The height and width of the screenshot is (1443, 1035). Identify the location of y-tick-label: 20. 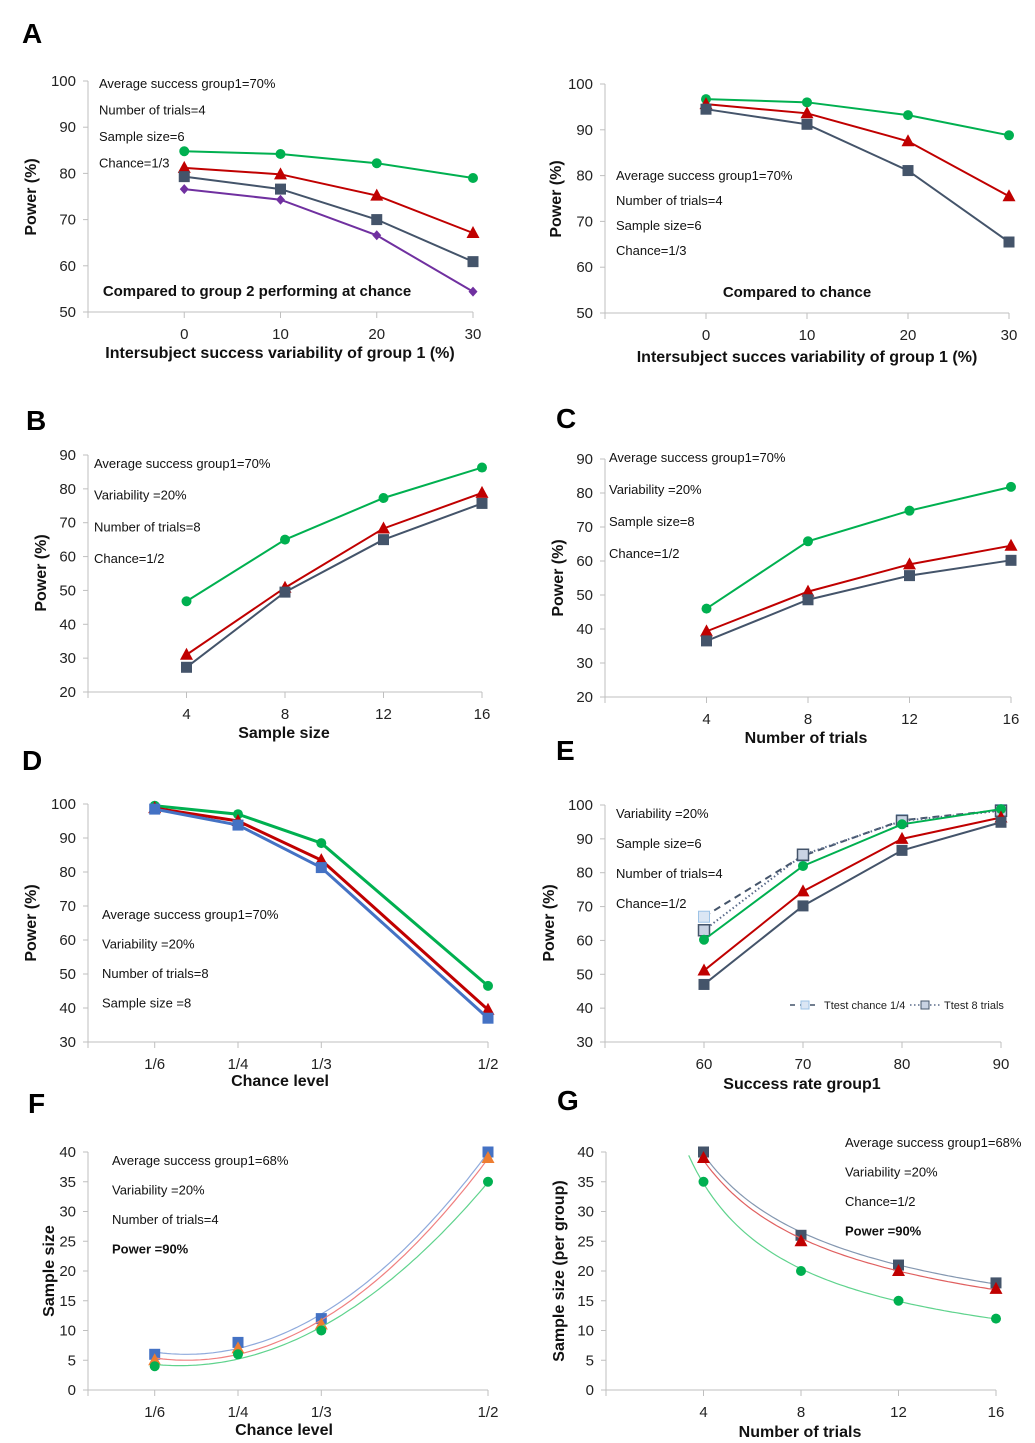
(67, 1271).